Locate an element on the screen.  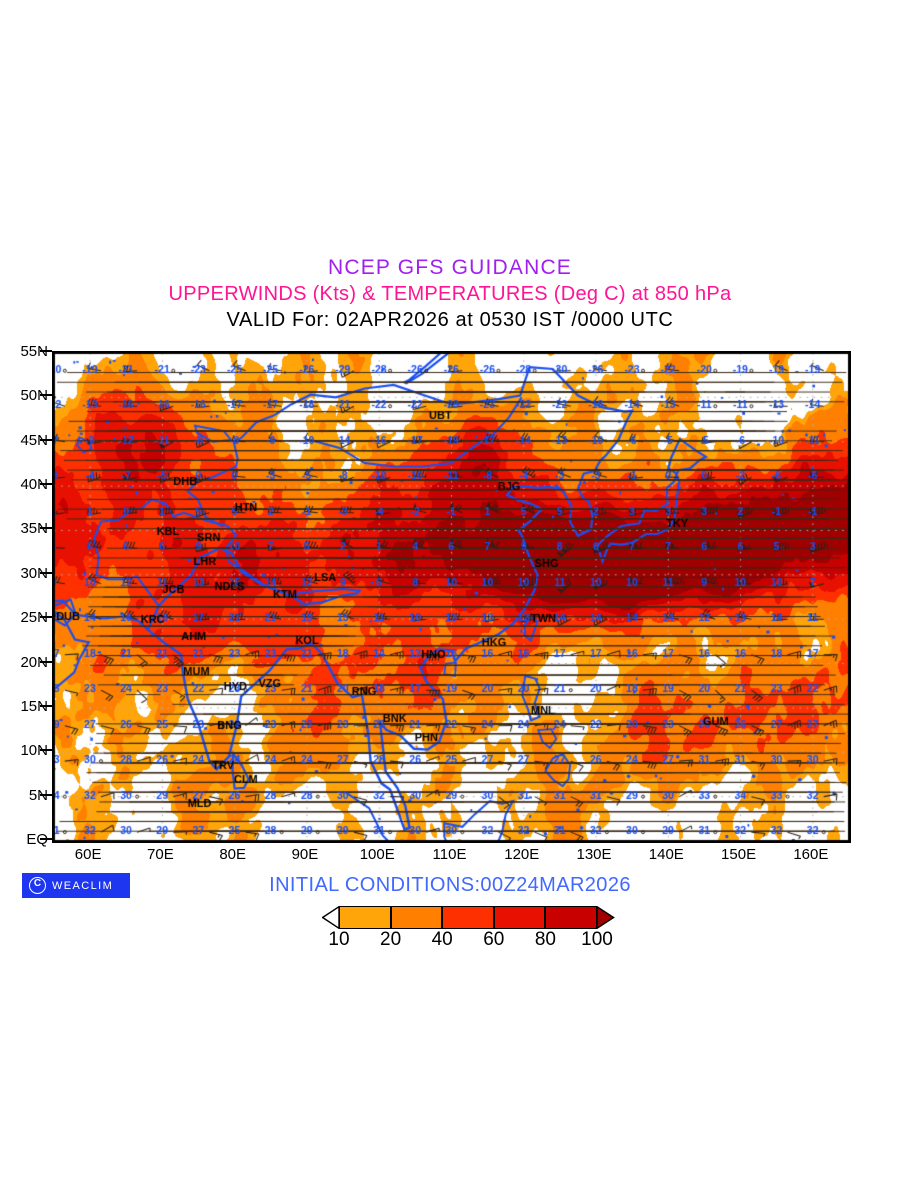
colorbar-high-arrow is located at coordinates (605, 917).